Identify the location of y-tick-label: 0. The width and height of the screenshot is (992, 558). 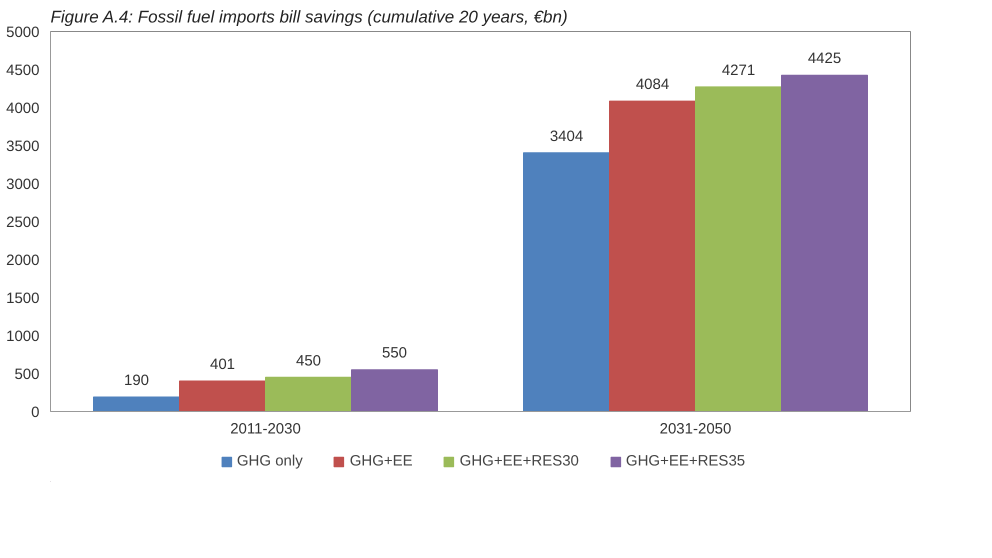
(35, 412).